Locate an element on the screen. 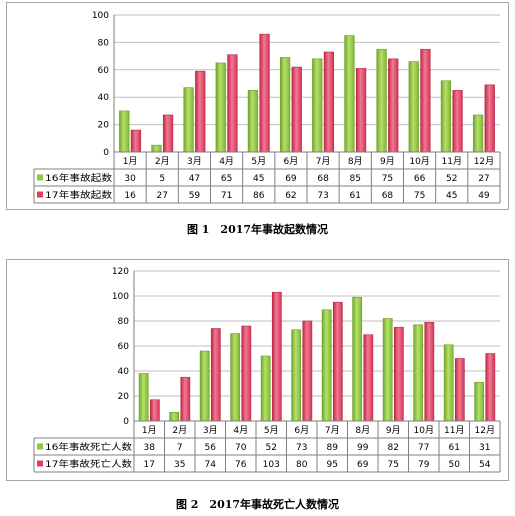 This screenshot has width=515, height=516. x-tick-label: 6月 is located at coordinates (291, 161).